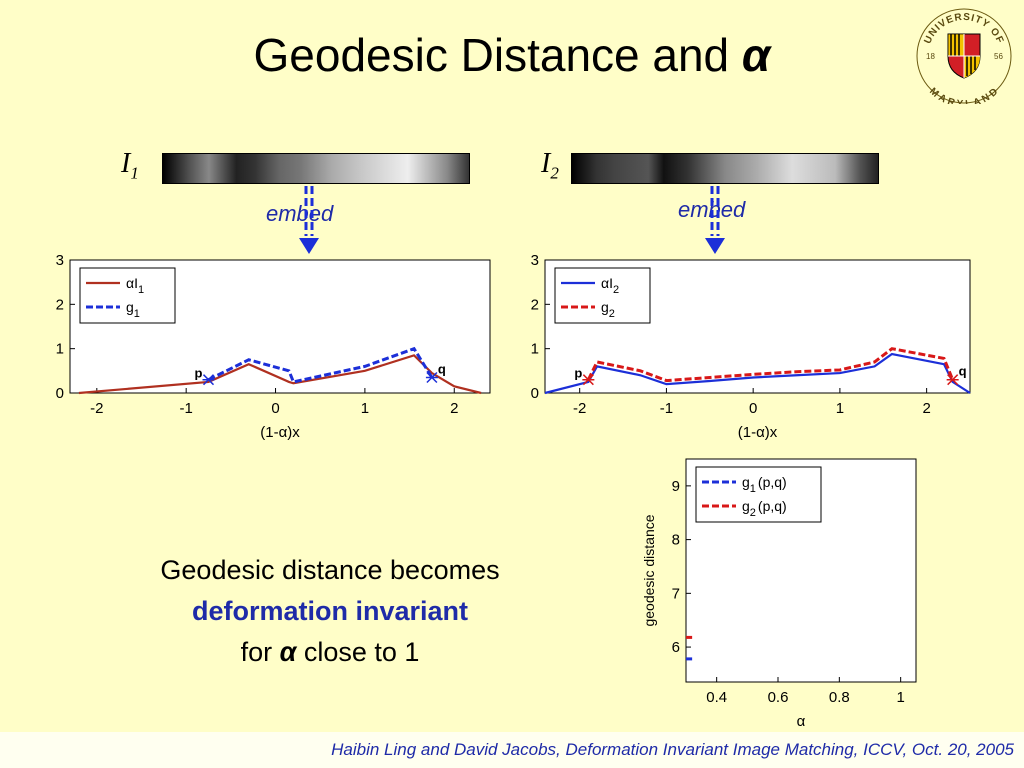  Describe the element at coordinates (764, 508) in the screenshot. I see `legend-entry: g2 (p,q)` at that location.